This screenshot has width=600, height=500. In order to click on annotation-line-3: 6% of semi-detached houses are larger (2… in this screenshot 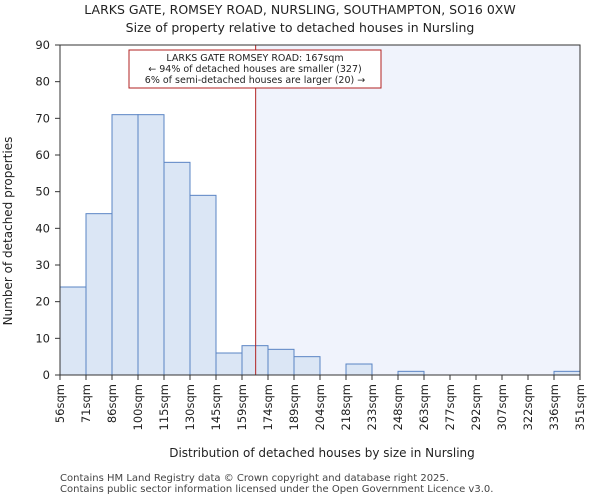, I will do `click(255, 80)`.